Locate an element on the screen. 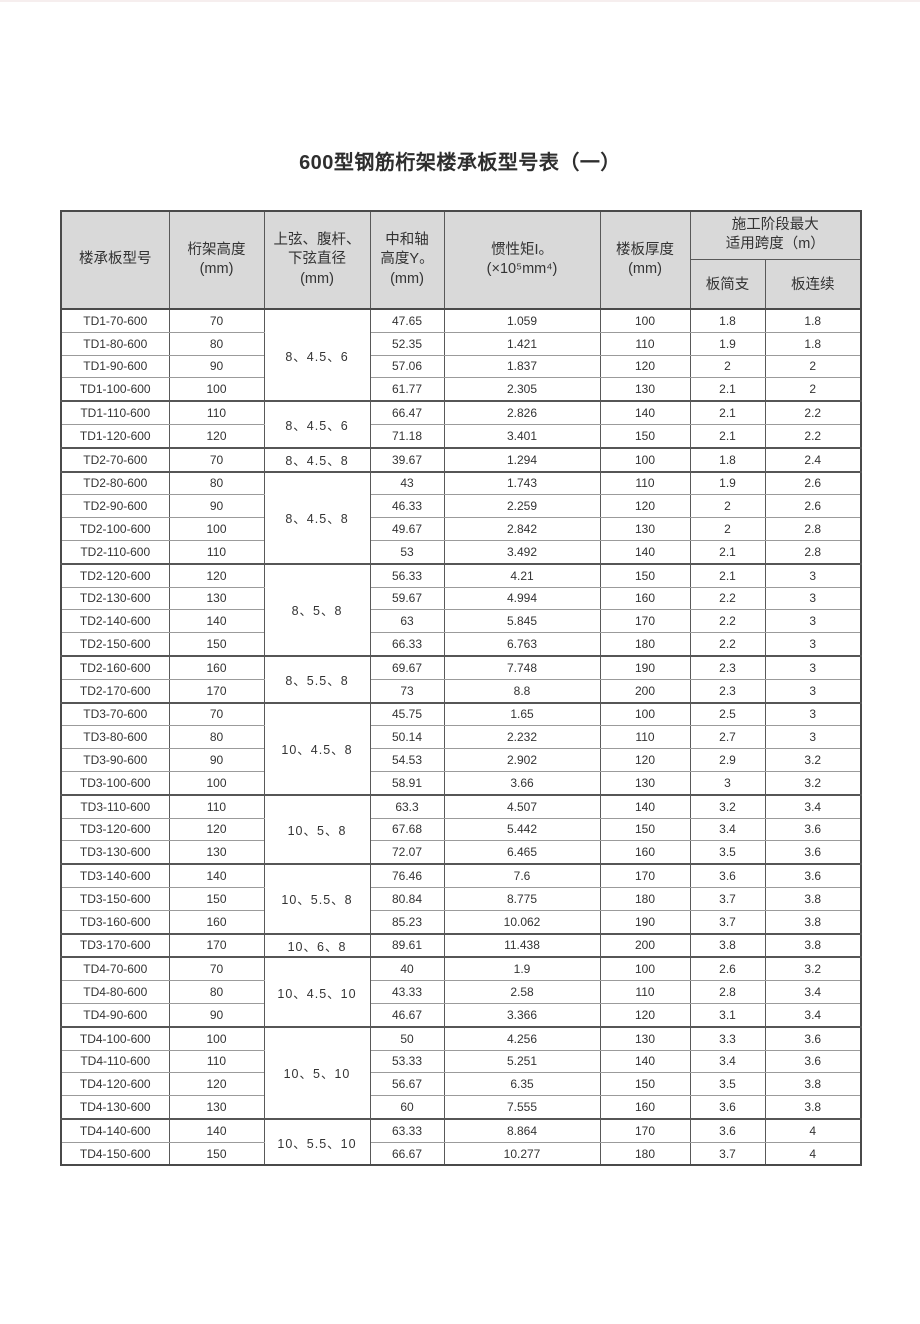 Image resolution: width=920 pixels, height=1324 pixels. table-row: TD3-160-600 160 85.23 10.062 190 3.7 3.8 is located at coordinates (461, 922).